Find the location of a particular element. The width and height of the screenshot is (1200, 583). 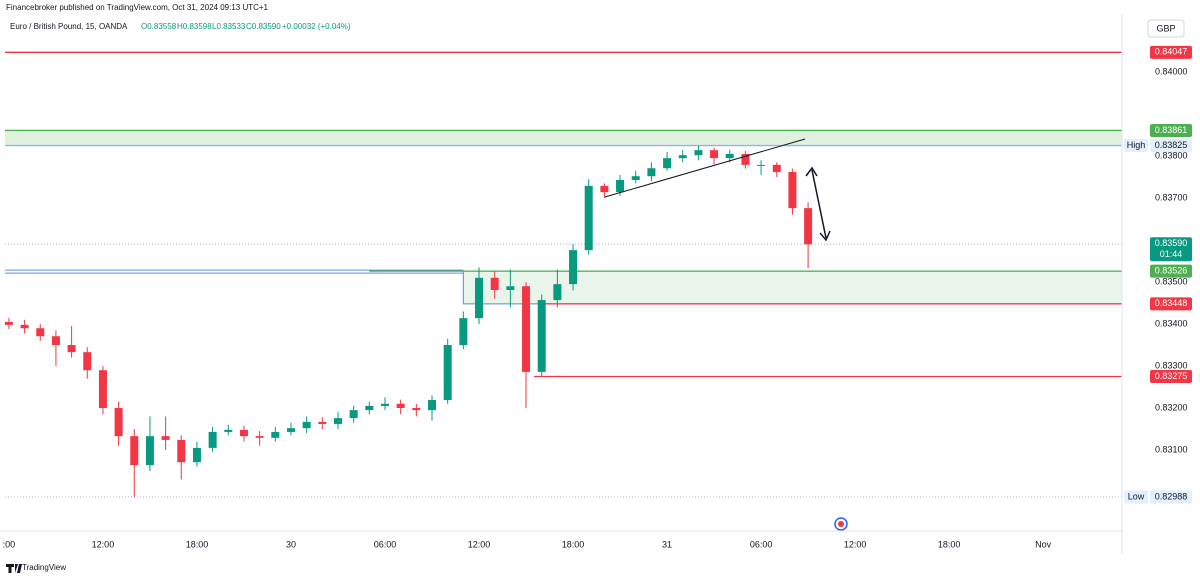

y-tick-label: 0.83700 is located at coordinates (1171, 197).